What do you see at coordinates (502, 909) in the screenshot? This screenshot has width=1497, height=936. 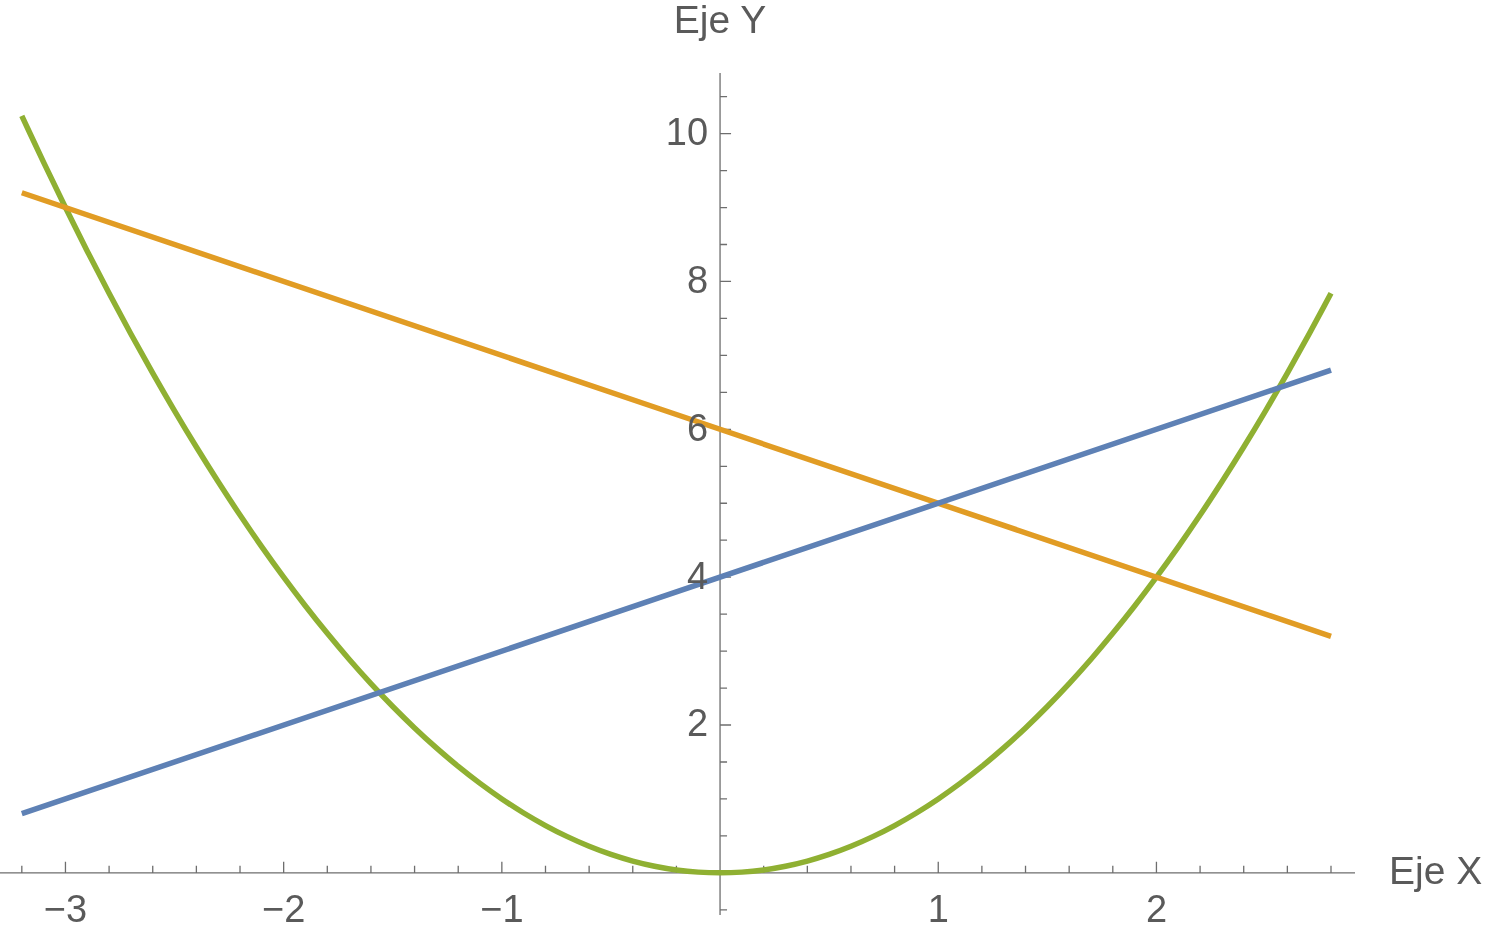 I see `x-tick-label: −1` at bounding box center [502, 909].